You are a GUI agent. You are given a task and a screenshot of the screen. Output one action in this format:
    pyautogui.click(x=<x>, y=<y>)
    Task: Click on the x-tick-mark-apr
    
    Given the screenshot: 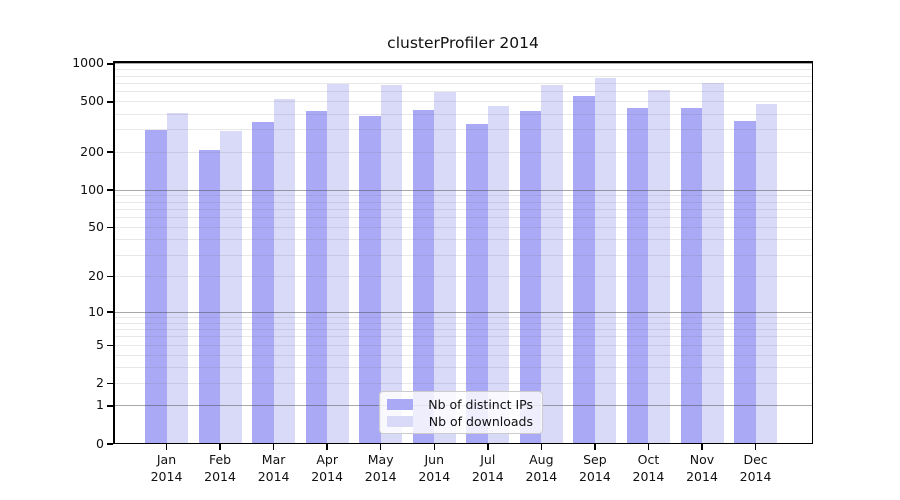 What is the action you would take?
    pyautogui.click(x=327, y=447)
    